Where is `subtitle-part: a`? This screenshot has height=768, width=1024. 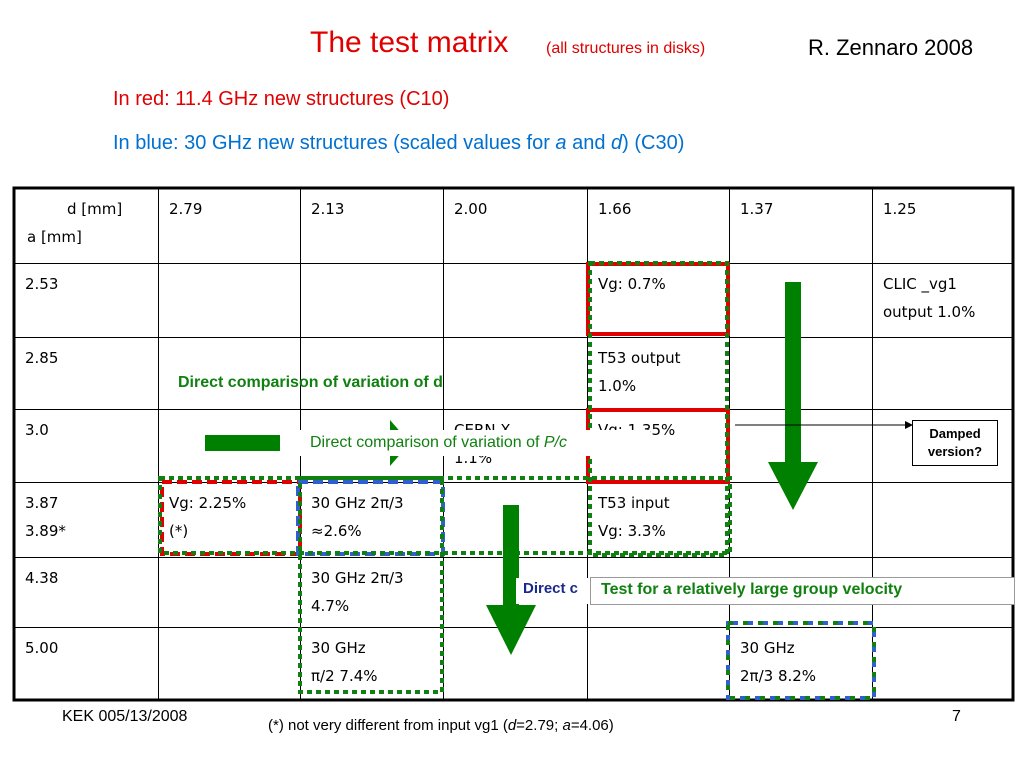 subtitle-part: a is located at coordinates (561, 143).